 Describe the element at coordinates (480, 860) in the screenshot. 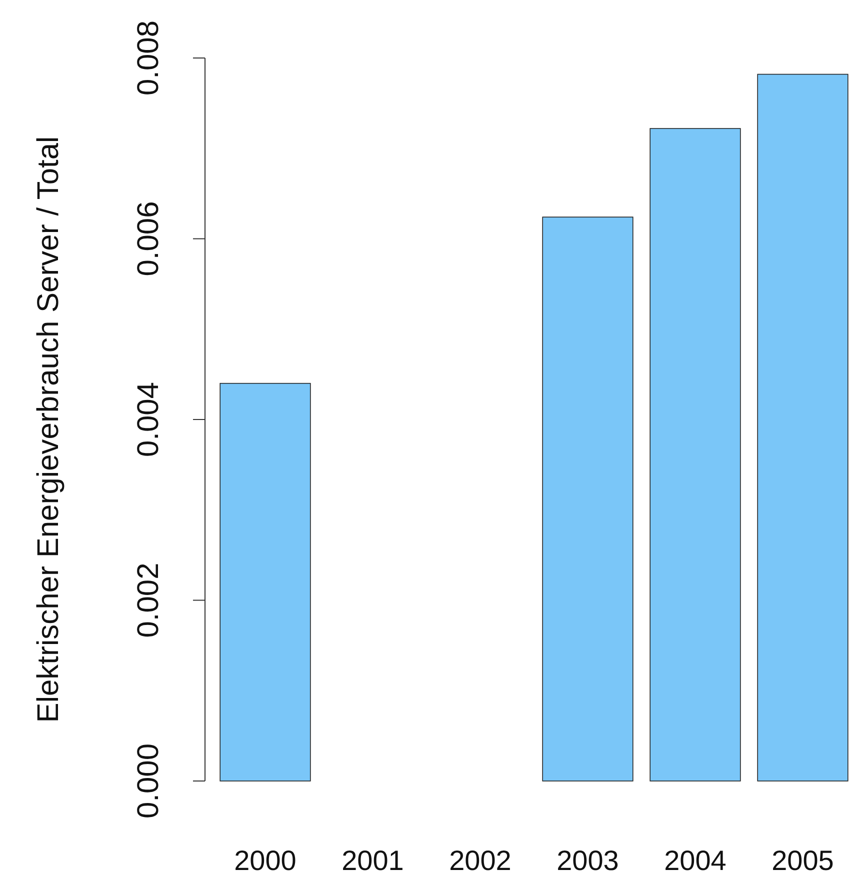

I see `x-tick-label: 2002` at that location.